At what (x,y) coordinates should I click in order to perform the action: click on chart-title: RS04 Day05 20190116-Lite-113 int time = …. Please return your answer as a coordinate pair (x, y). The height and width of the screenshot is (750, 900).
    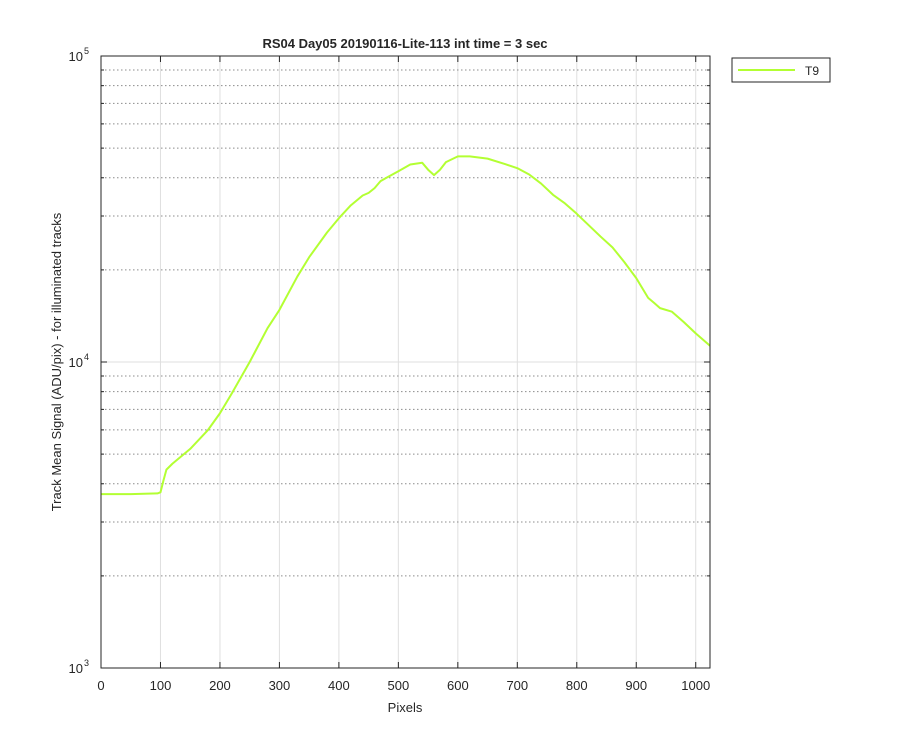
    Looking at the image, I should click on (404, 43).